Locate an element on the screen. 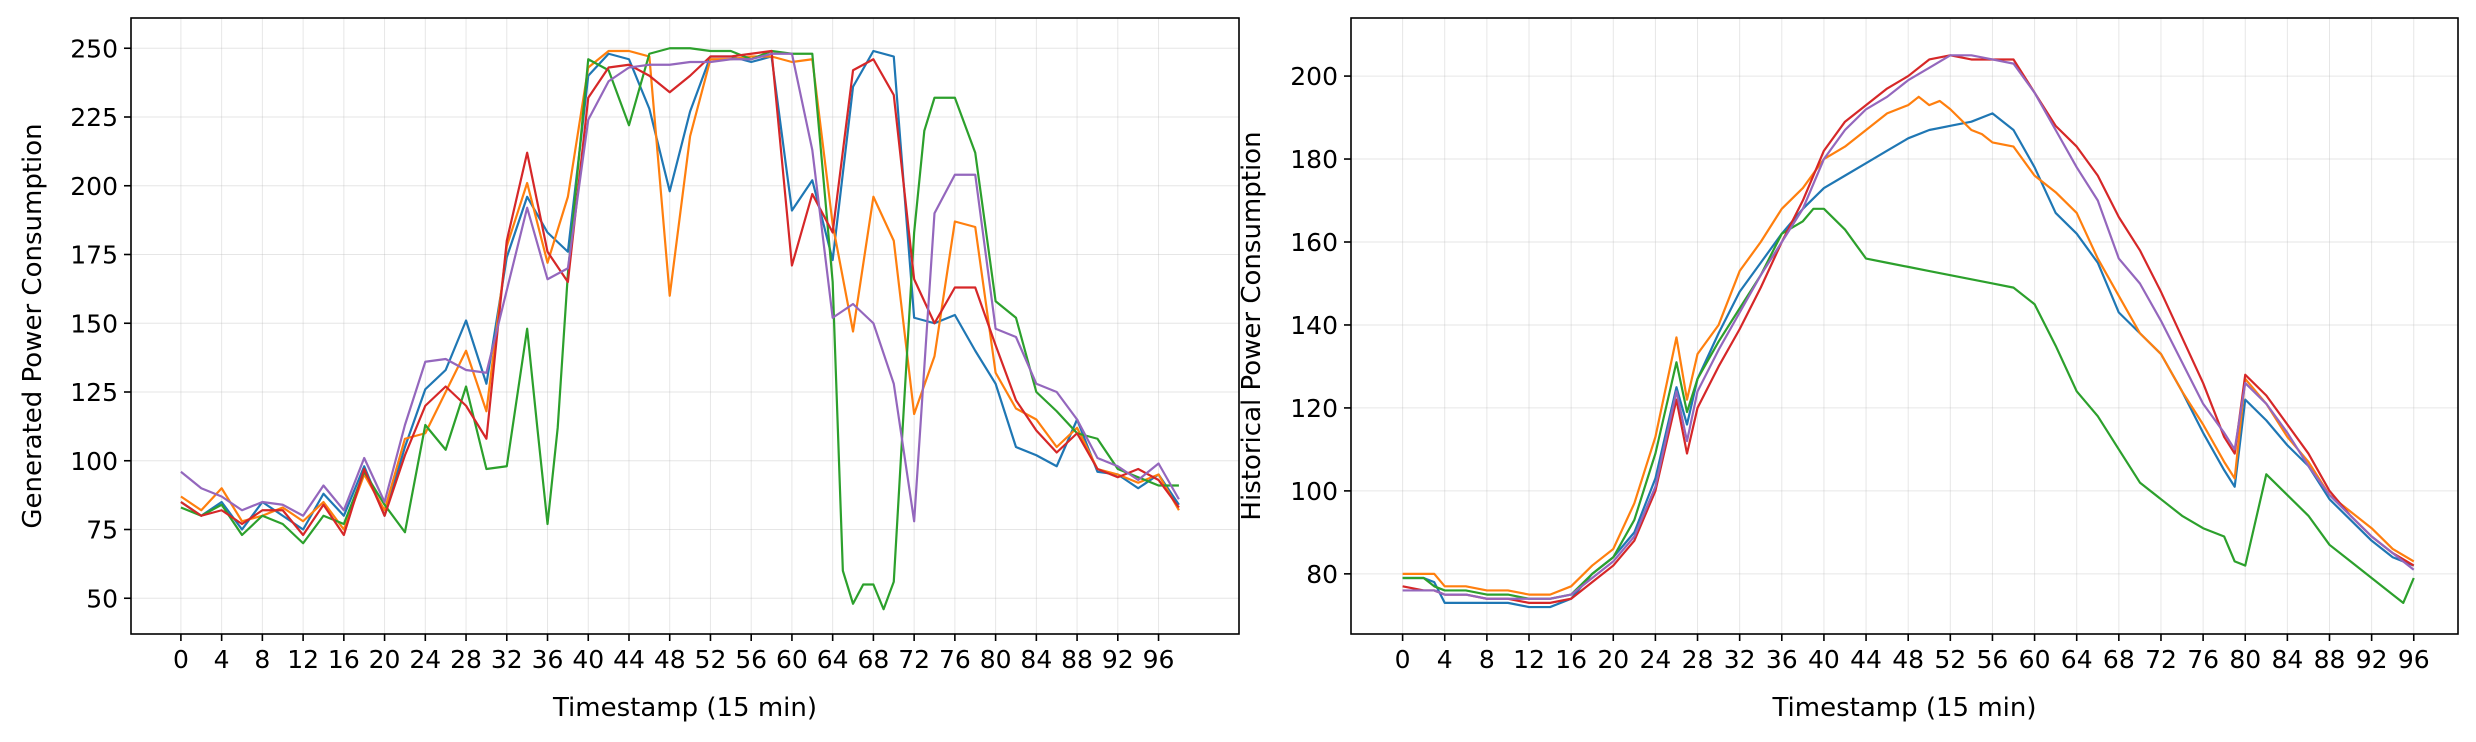 Image resolution: width=2476 pixels, height=742 pixels. y-axis-label: Generated Power Consumption is located at coordinates (33, 325).